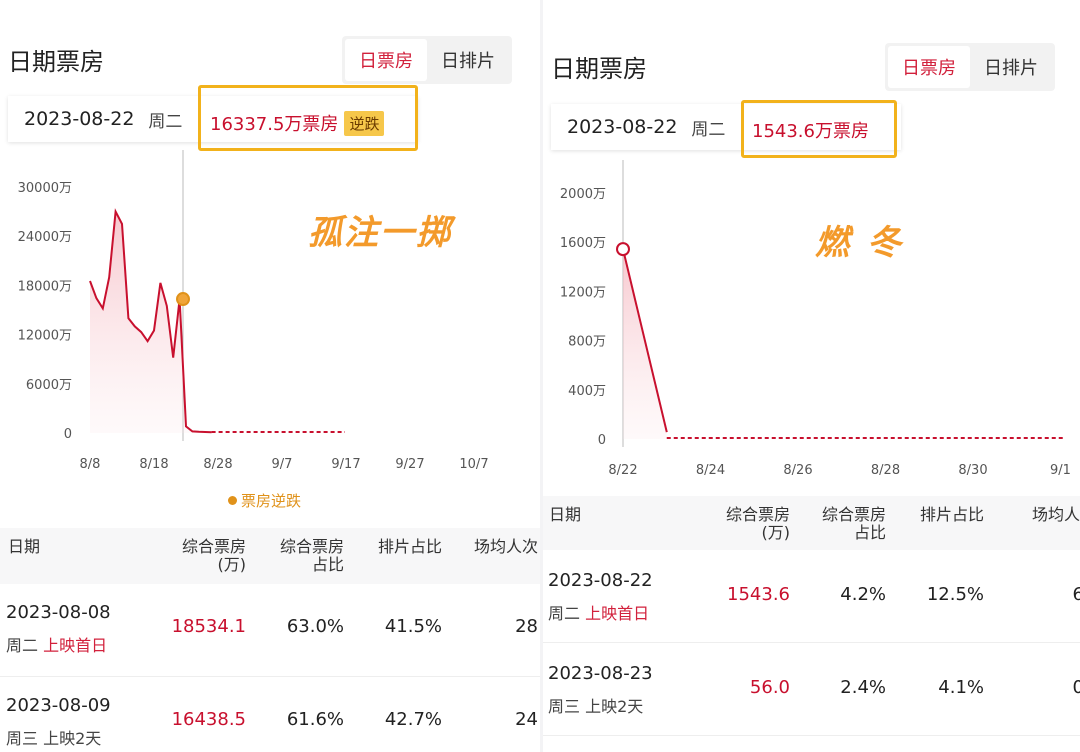 The width and height of the screenshot is (1080, 752). Describe the element at coordinates (710, 470) in the screenshot. I see `x-tick-label: 8/24` at that location.